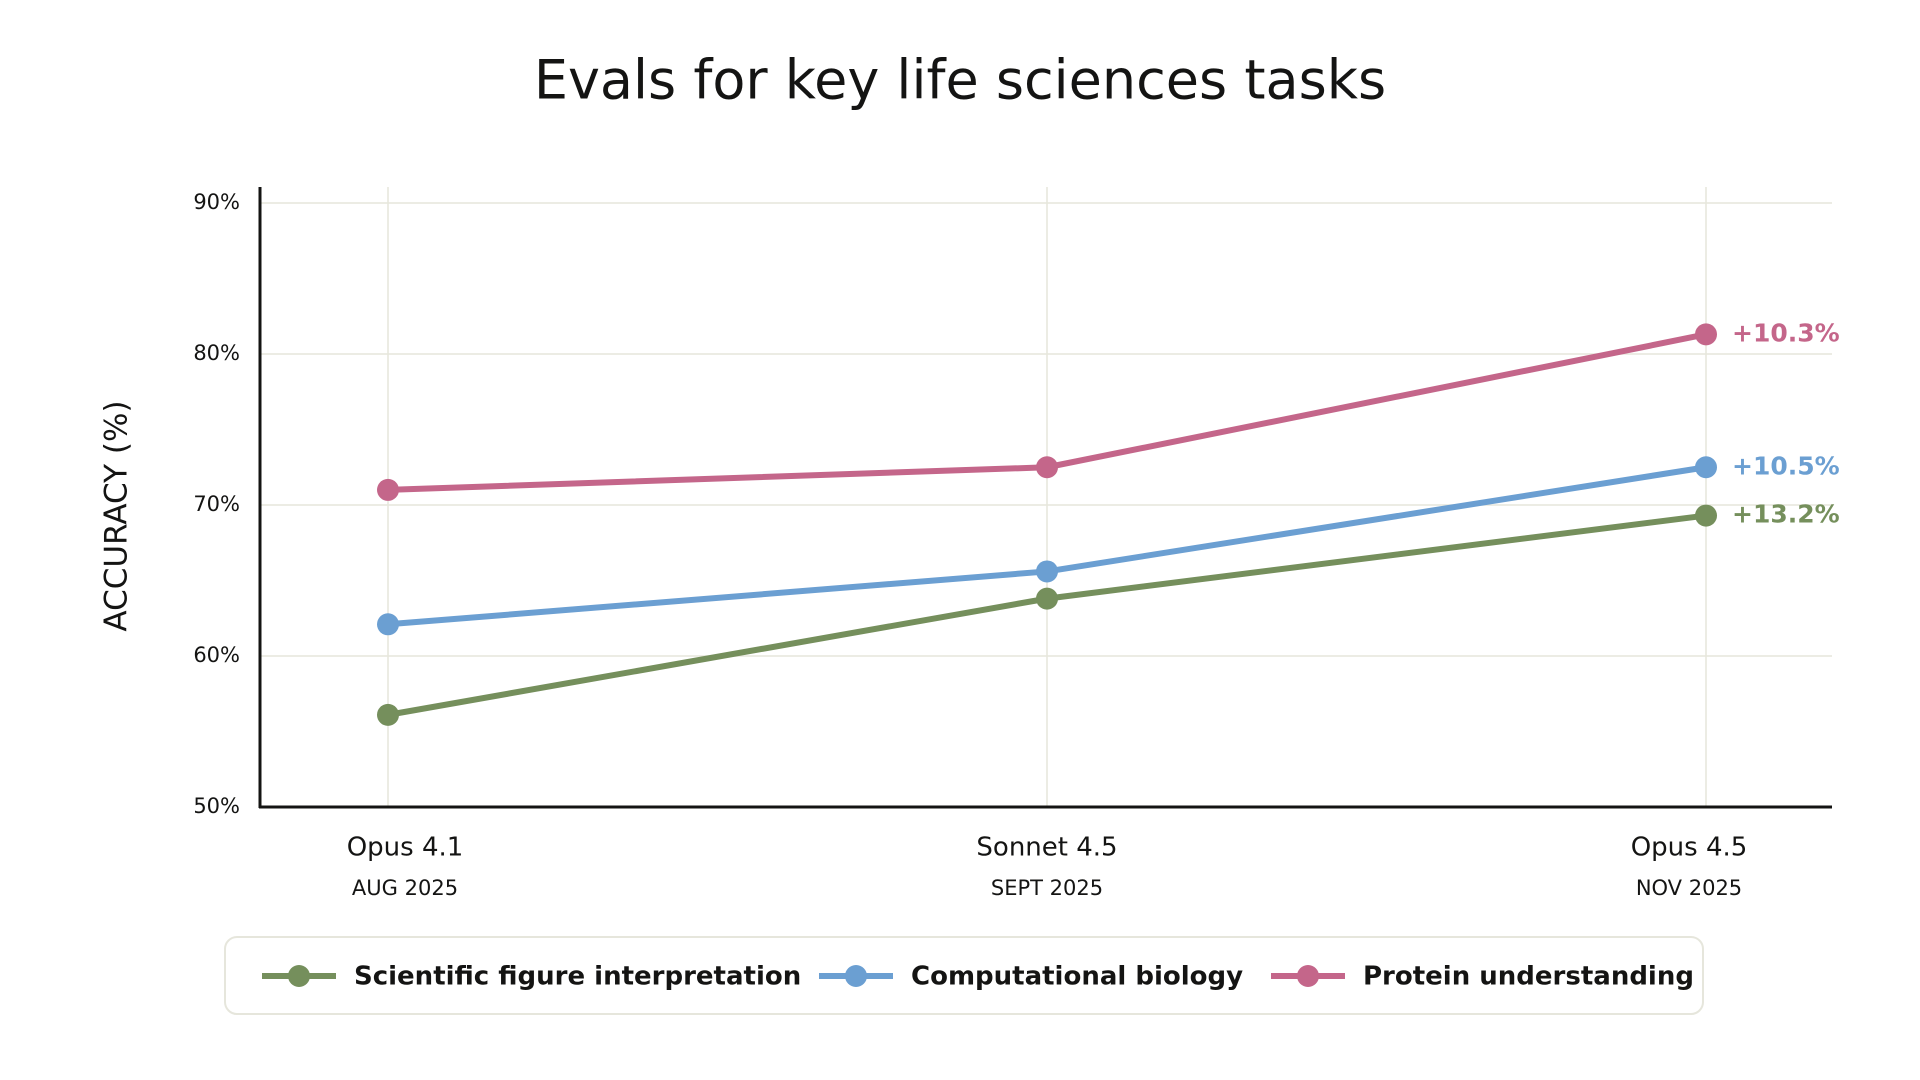 The image size is (1920, 1080). Describe the element at coordinates (577, 977) in the screenshot. I see `legend-label: Scientific figure interpretation` at that location.